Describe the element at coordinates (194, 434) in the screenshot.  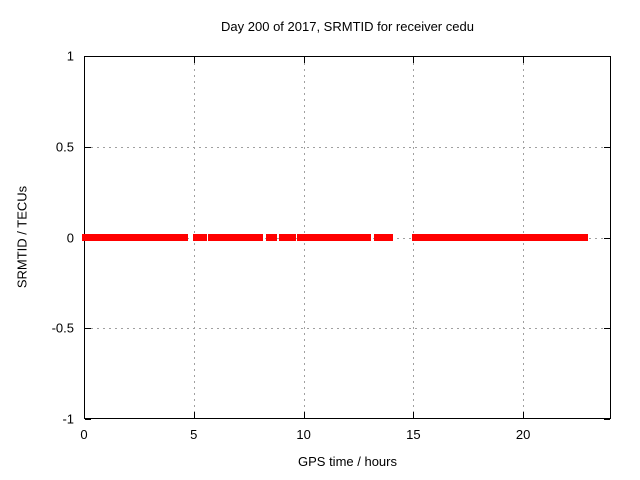
I see `x-tick-label: 5` at that location.